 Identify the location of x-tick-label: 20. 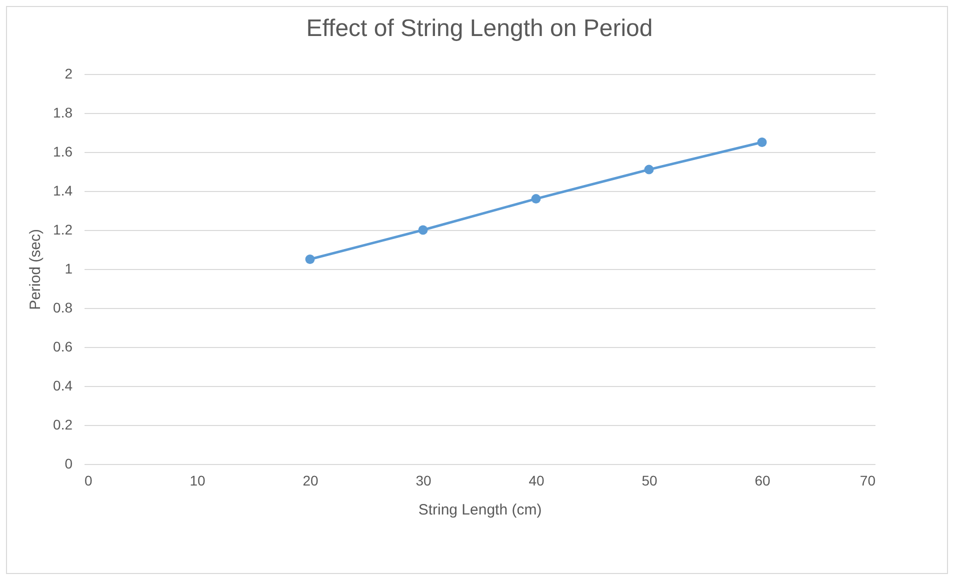
(310, 480).